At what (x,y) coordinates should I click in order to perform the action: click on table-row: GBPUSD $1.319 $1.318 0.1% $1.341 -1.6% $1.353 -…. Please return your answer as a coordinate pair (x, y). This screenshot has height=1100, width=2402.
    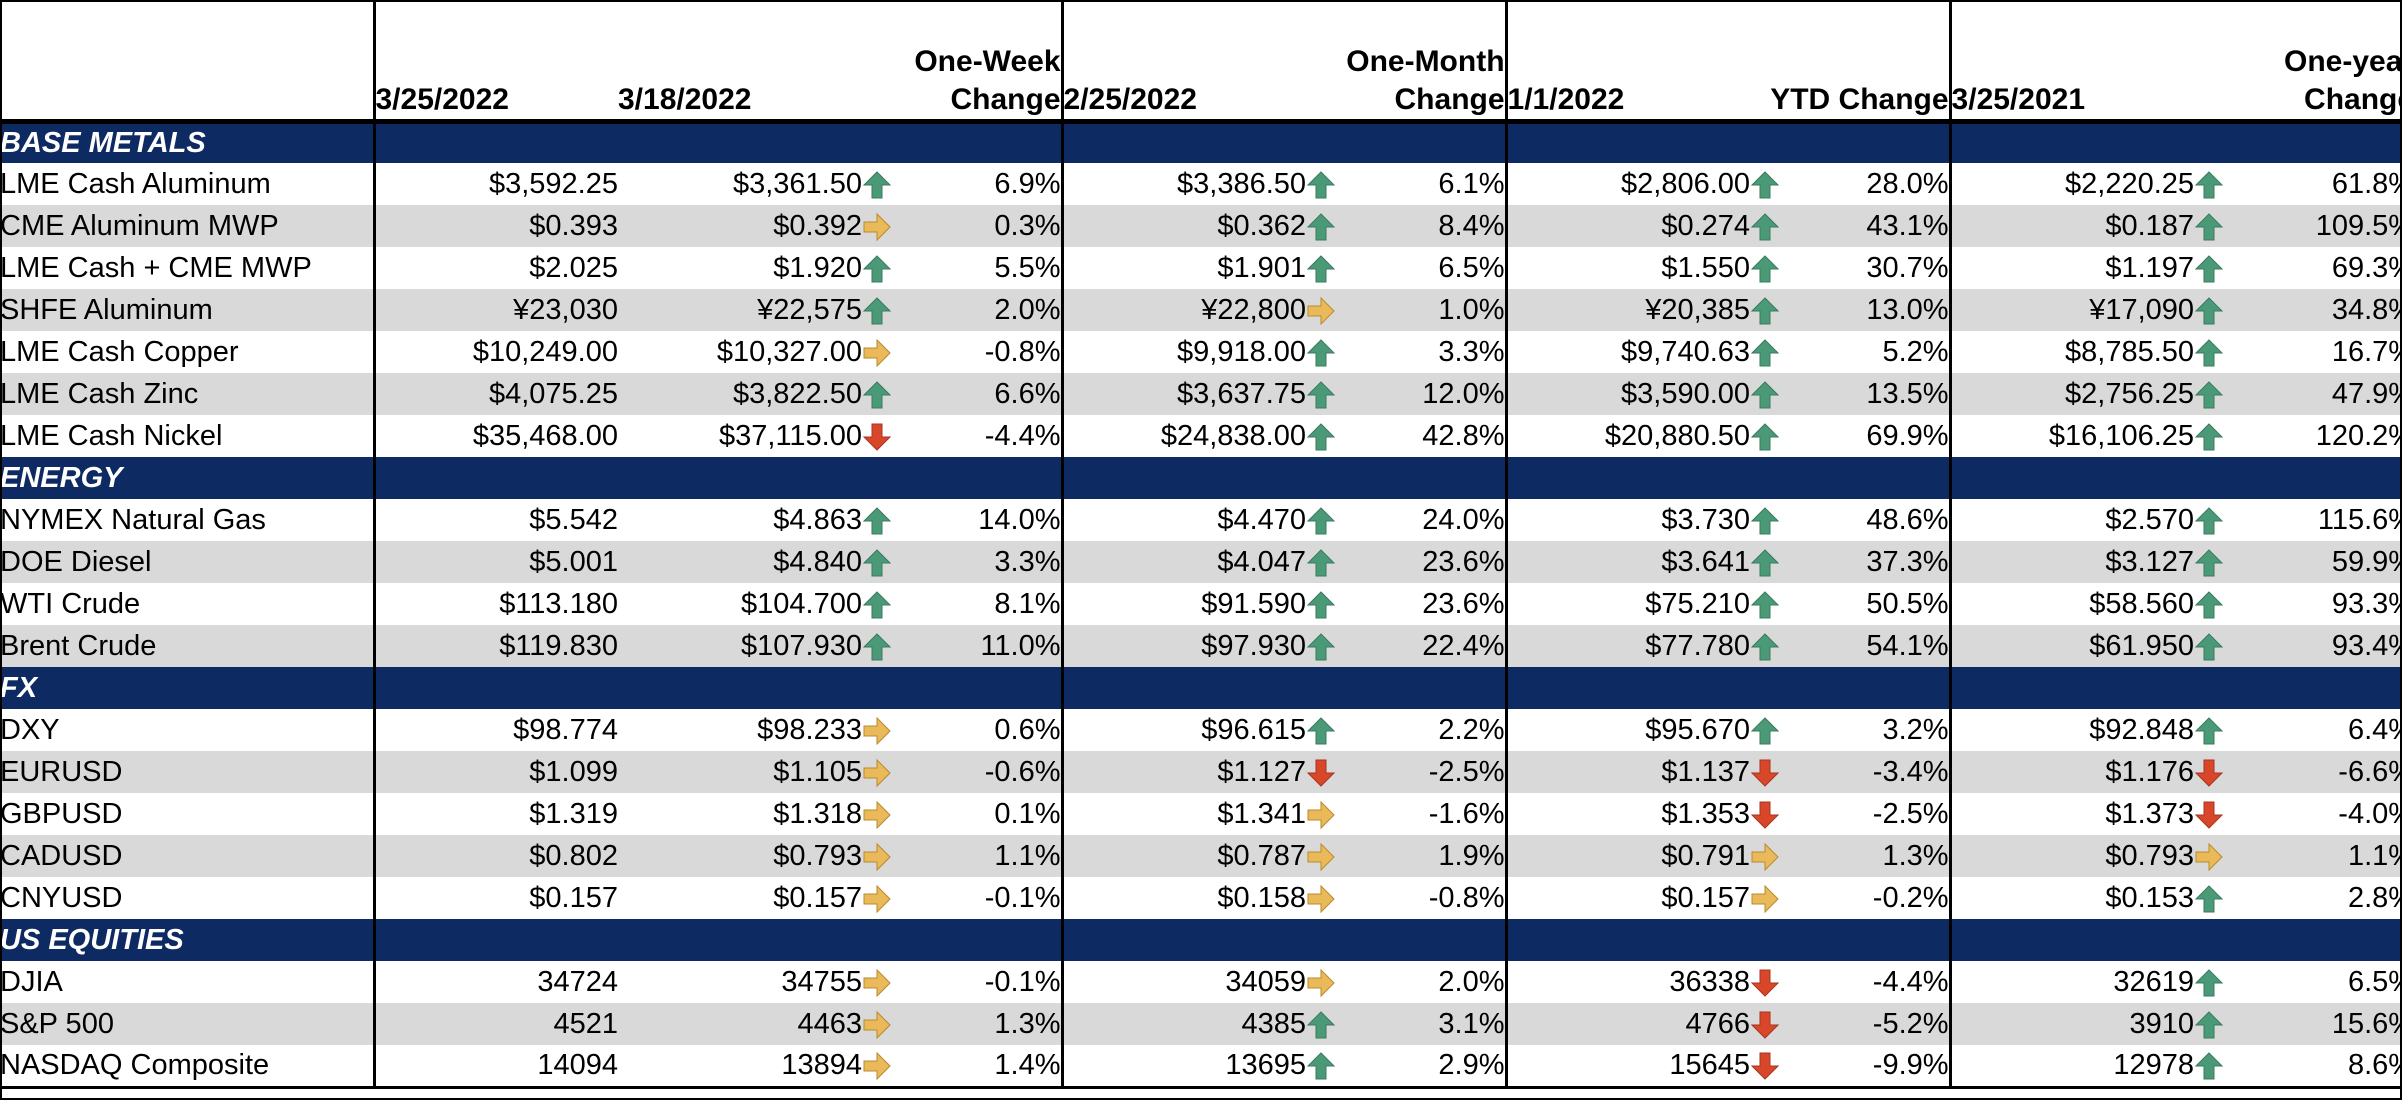
    Looking at the image, I should click on (1201, 814).